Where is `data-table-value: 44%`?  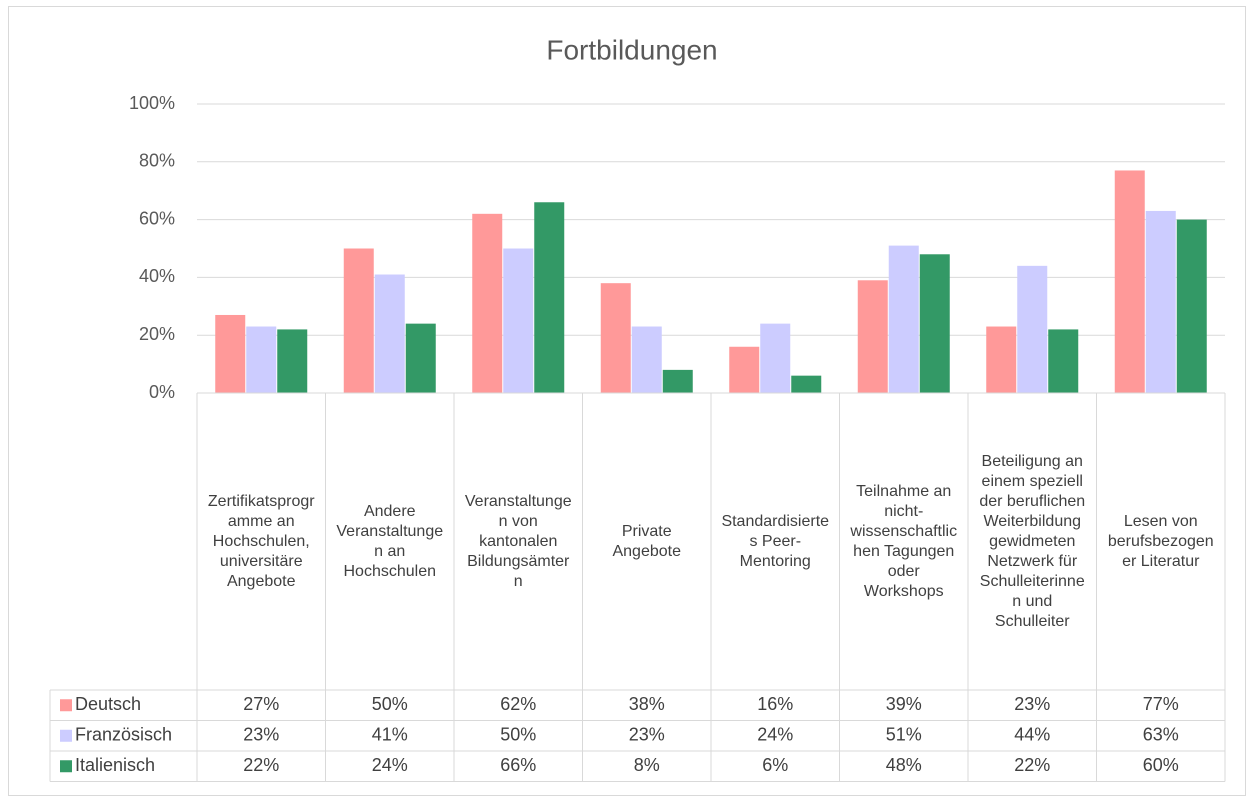
data-table-value: 44% is located at coordinates (1032, 735).